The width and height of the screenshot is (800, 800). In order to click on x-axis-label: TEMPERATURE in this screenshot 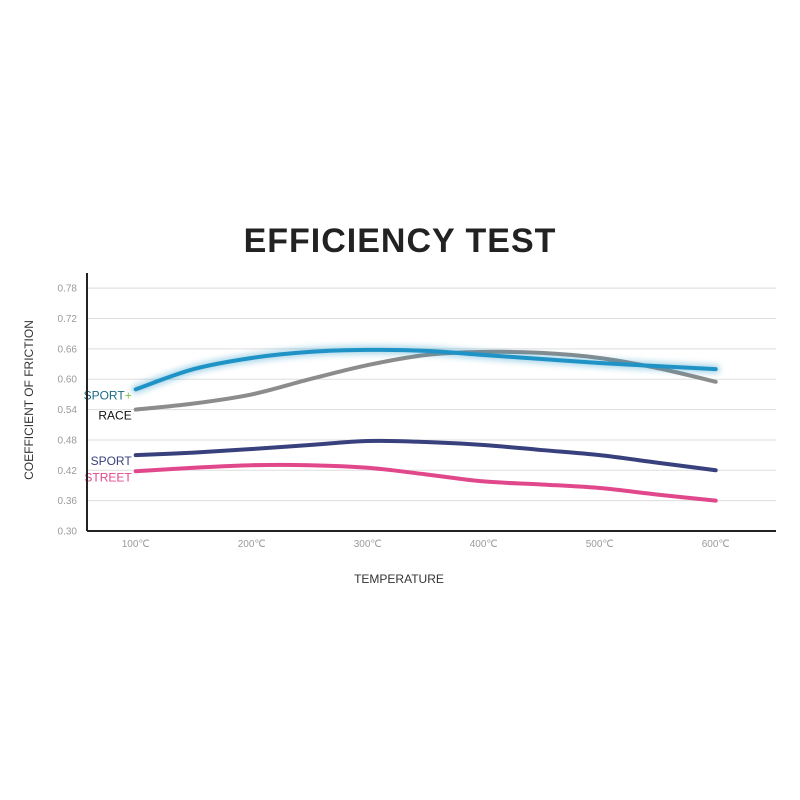, I will do `click(399, 579)`.